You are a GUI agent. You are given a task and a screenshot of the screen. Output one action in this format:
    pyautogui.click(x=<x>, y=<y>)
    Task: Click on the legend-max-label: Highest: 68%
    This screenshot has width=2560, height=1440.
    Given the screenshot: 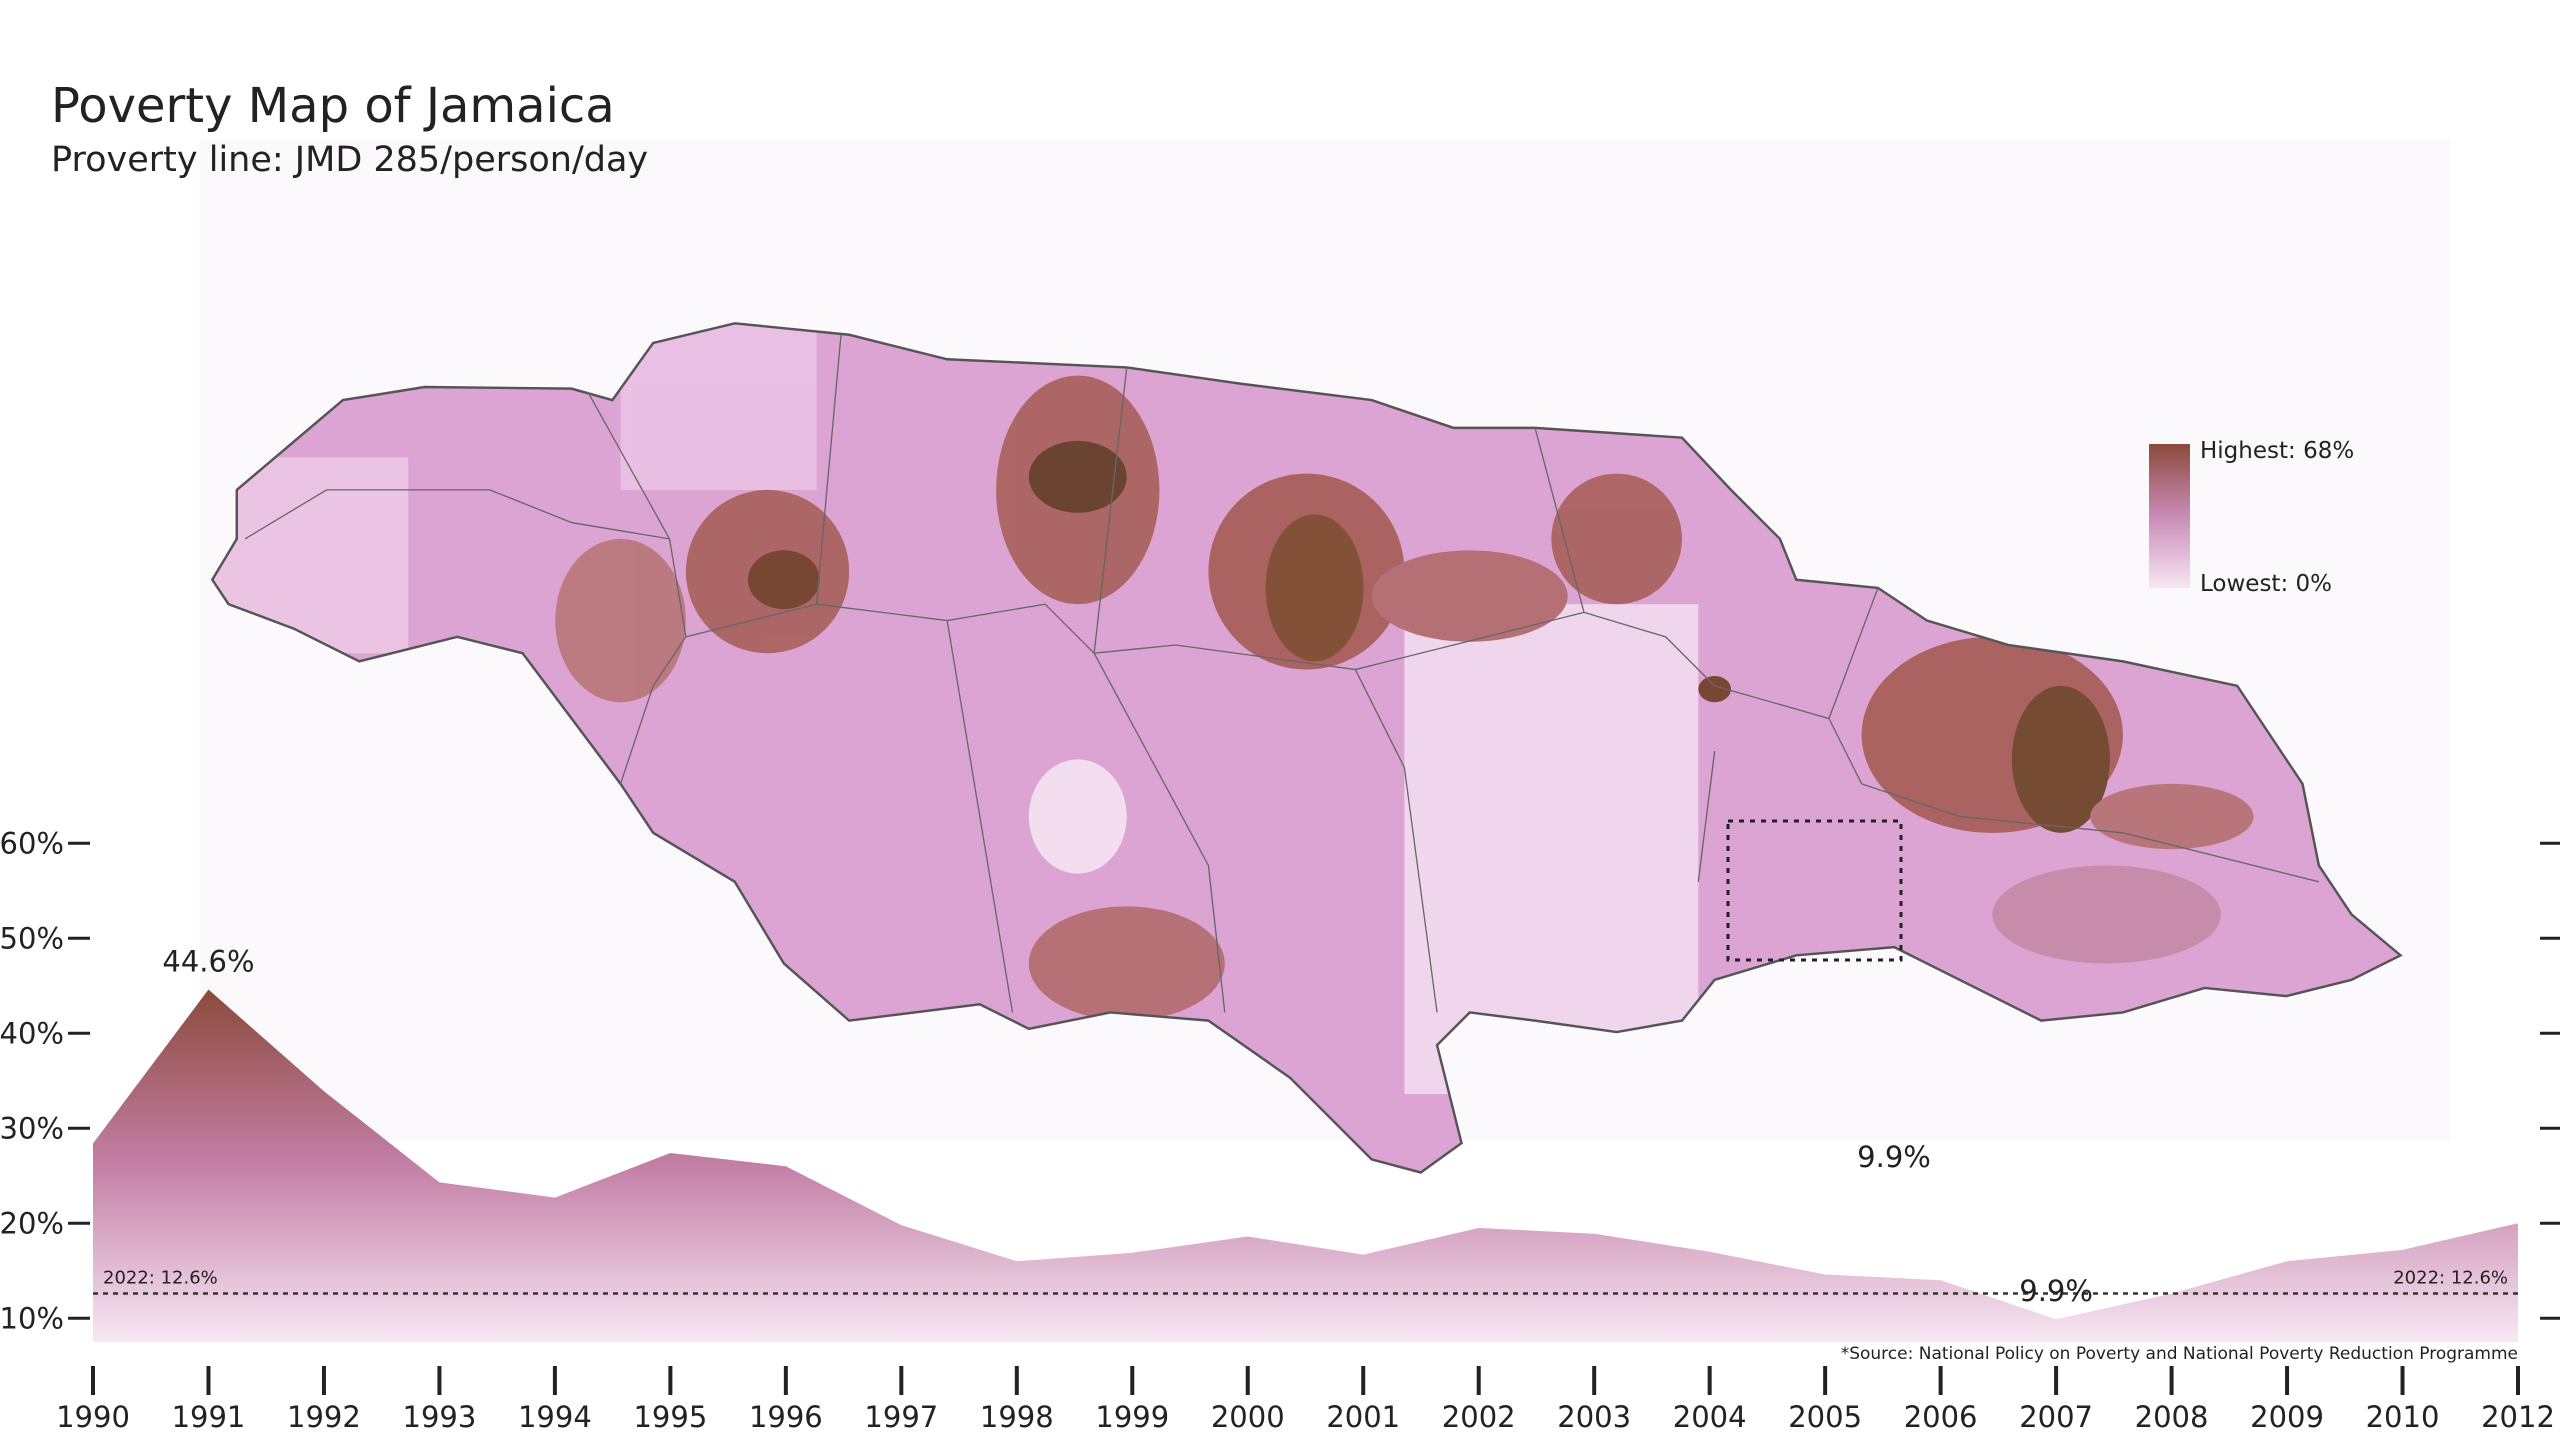 What is the action you would take?
    pyautogui.click(x=2277, y=451)
    